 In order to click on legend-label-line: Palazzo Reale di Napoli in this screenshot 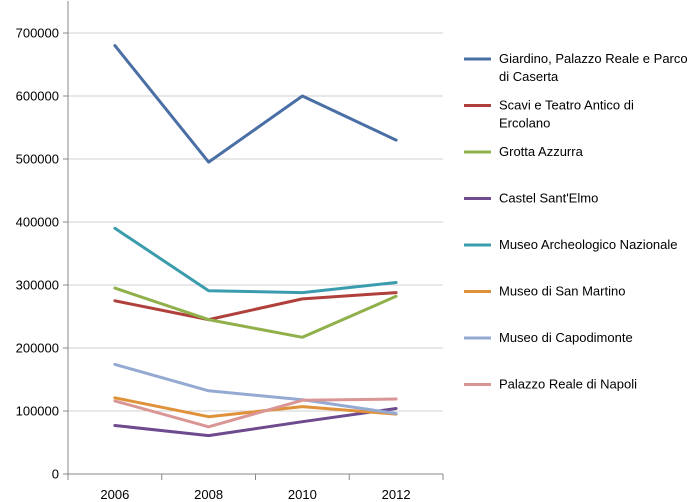, I will do `click(568, 384)`.